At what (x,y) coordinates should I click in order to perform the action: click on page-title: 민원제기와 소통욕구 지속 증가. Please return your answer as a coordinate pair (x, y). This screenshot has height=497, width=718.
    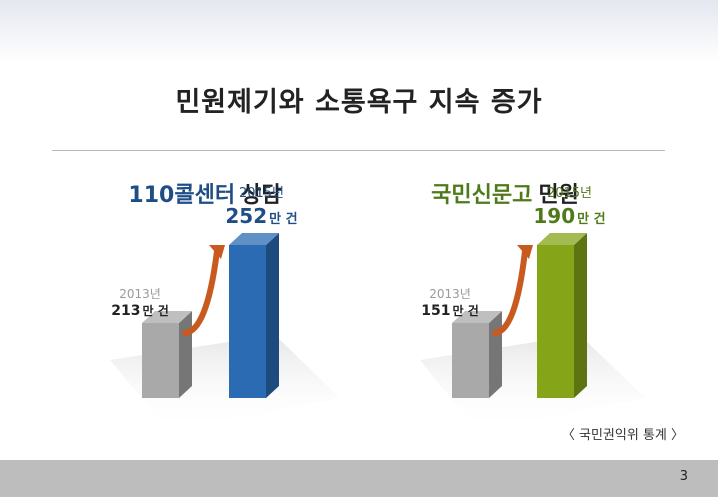
    Looking at the image, I should click on (359, 102).